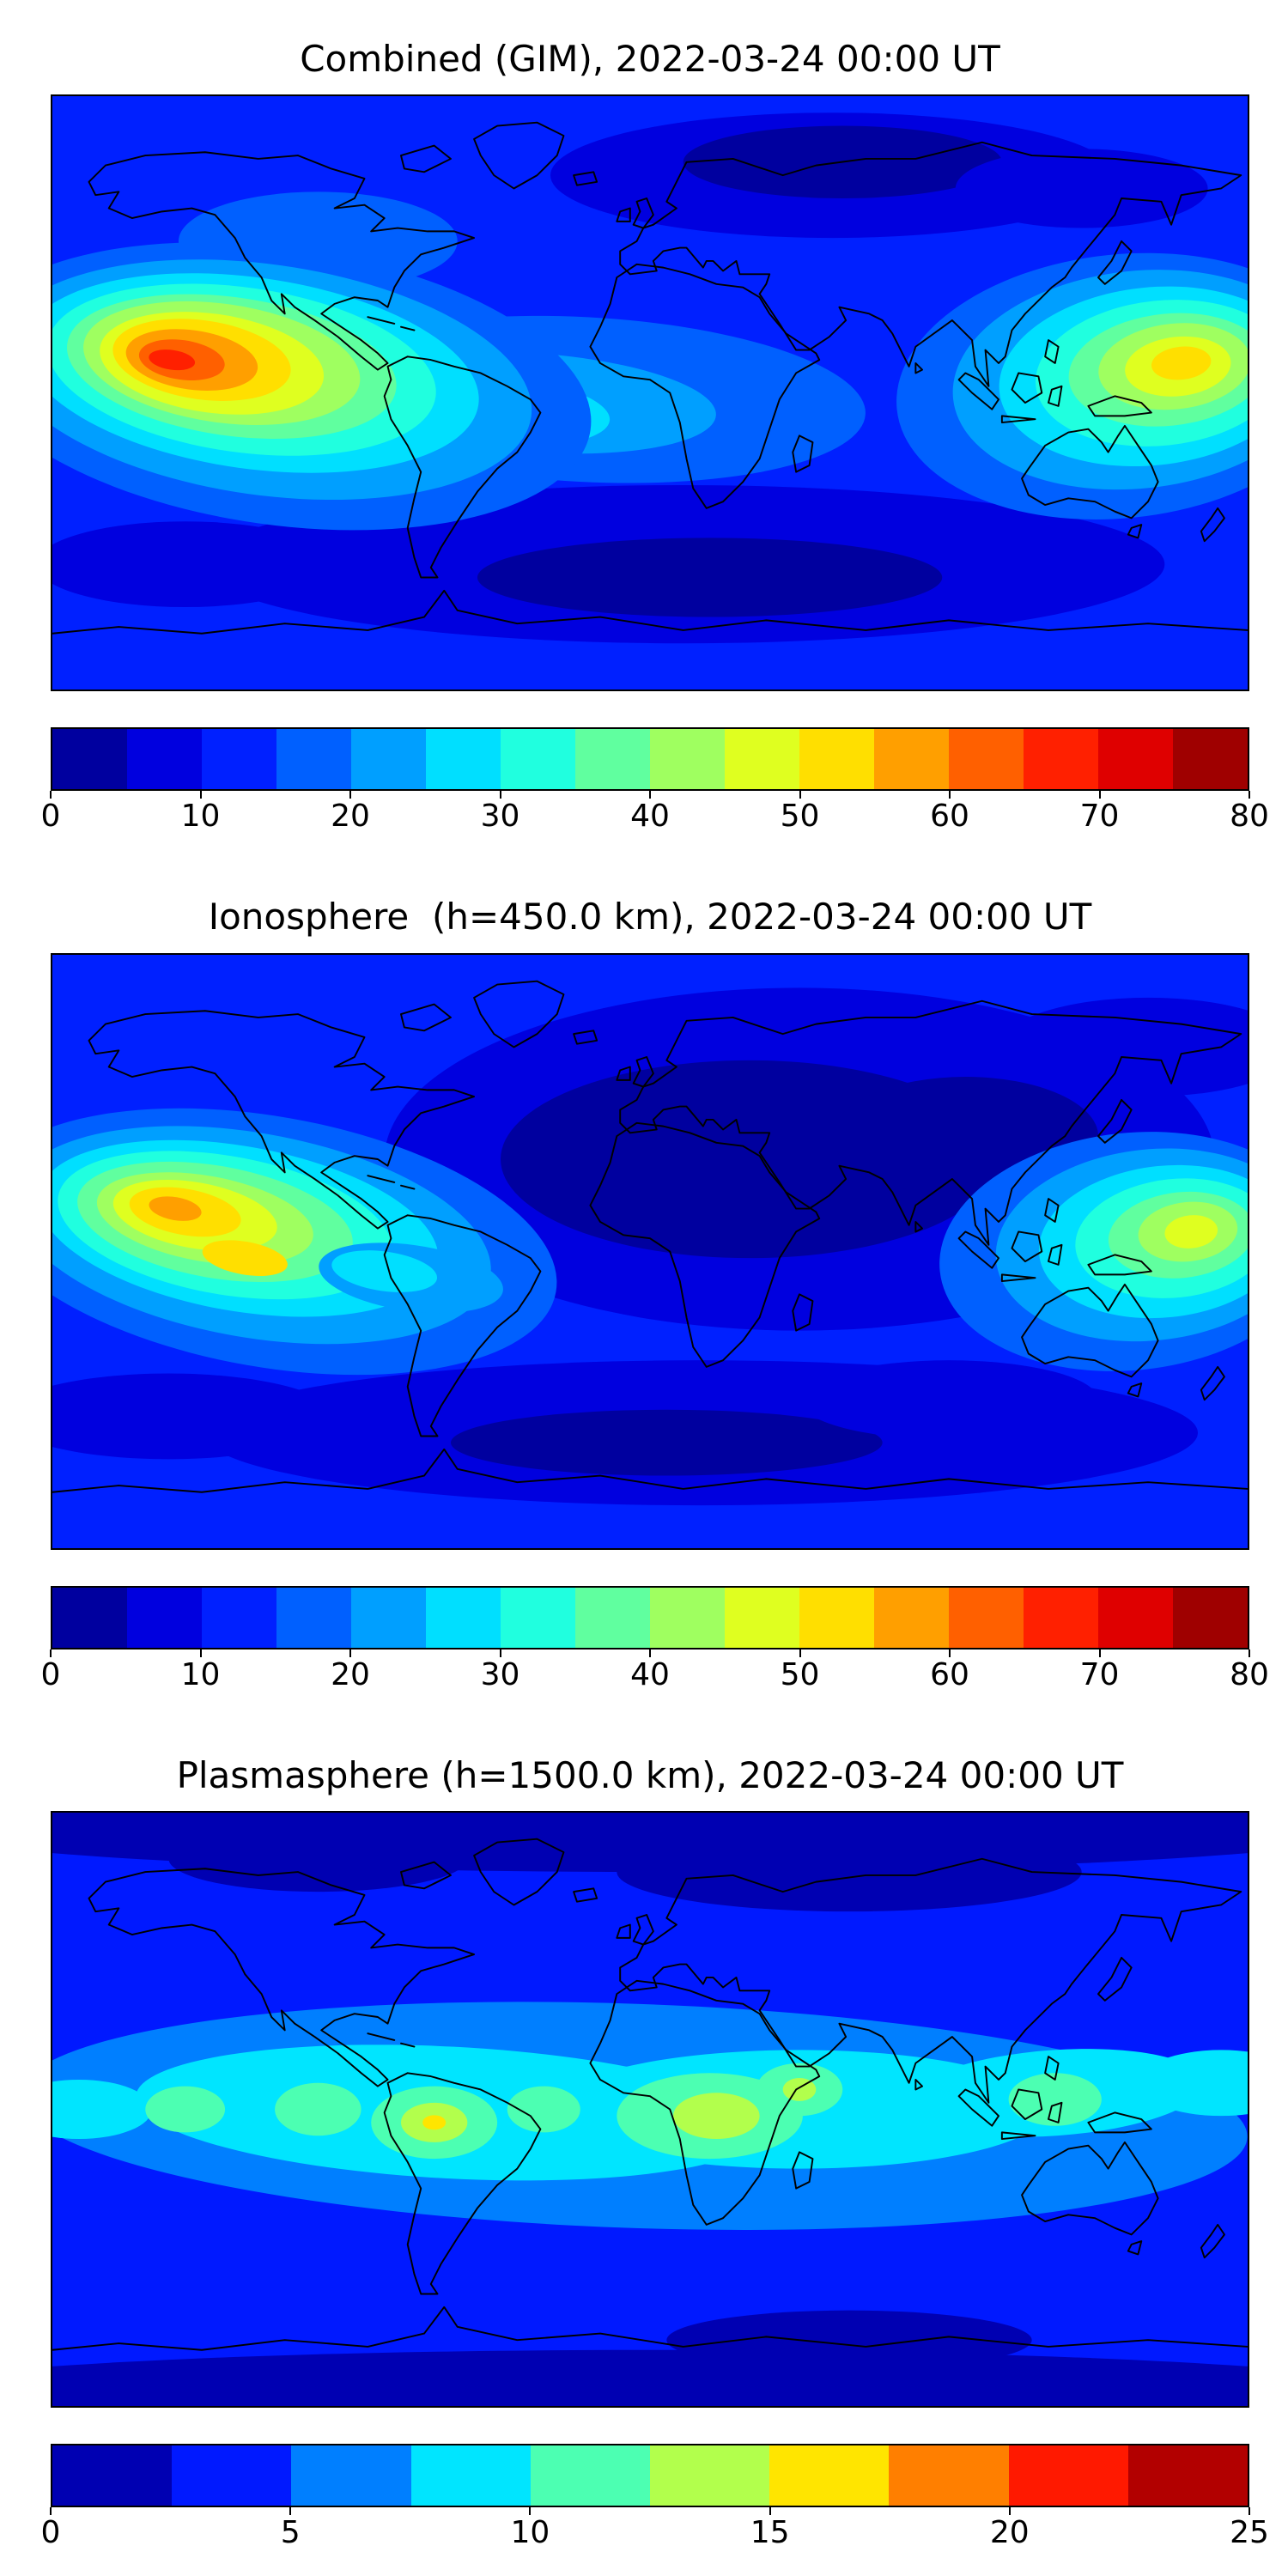 Image resolution: width=1288 pixels, height=2576 pixels. I want to click on colorbar-combined, so click(650, 759).